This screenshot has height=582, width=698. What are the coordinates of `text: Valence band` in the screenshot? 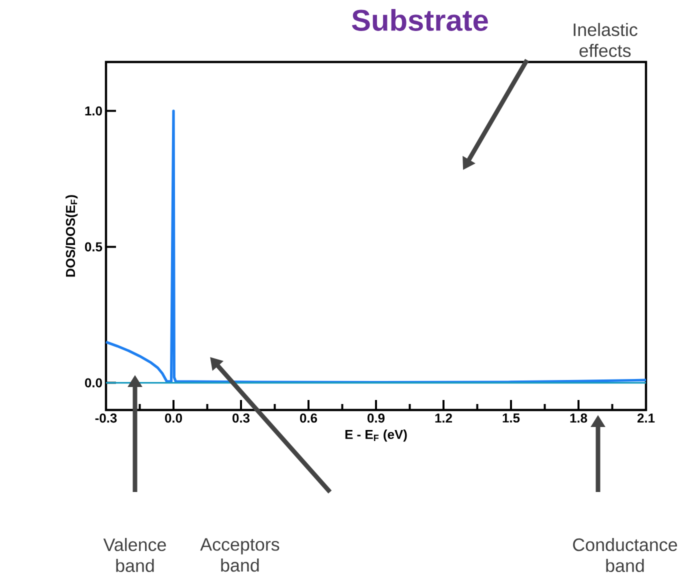 It's located at (134, 555).